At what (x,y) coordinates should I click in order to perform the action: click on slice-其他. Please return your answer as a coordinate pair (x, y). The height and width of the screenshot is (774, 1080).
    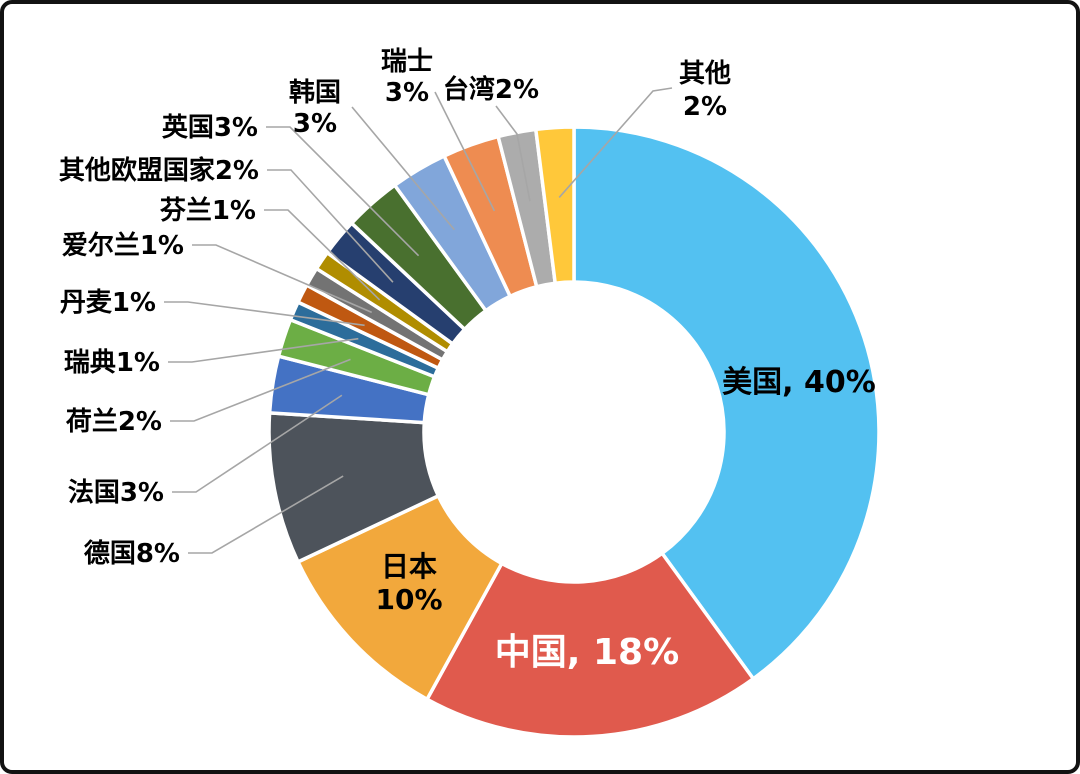
    Looking at the image, I should click on (555, 205).